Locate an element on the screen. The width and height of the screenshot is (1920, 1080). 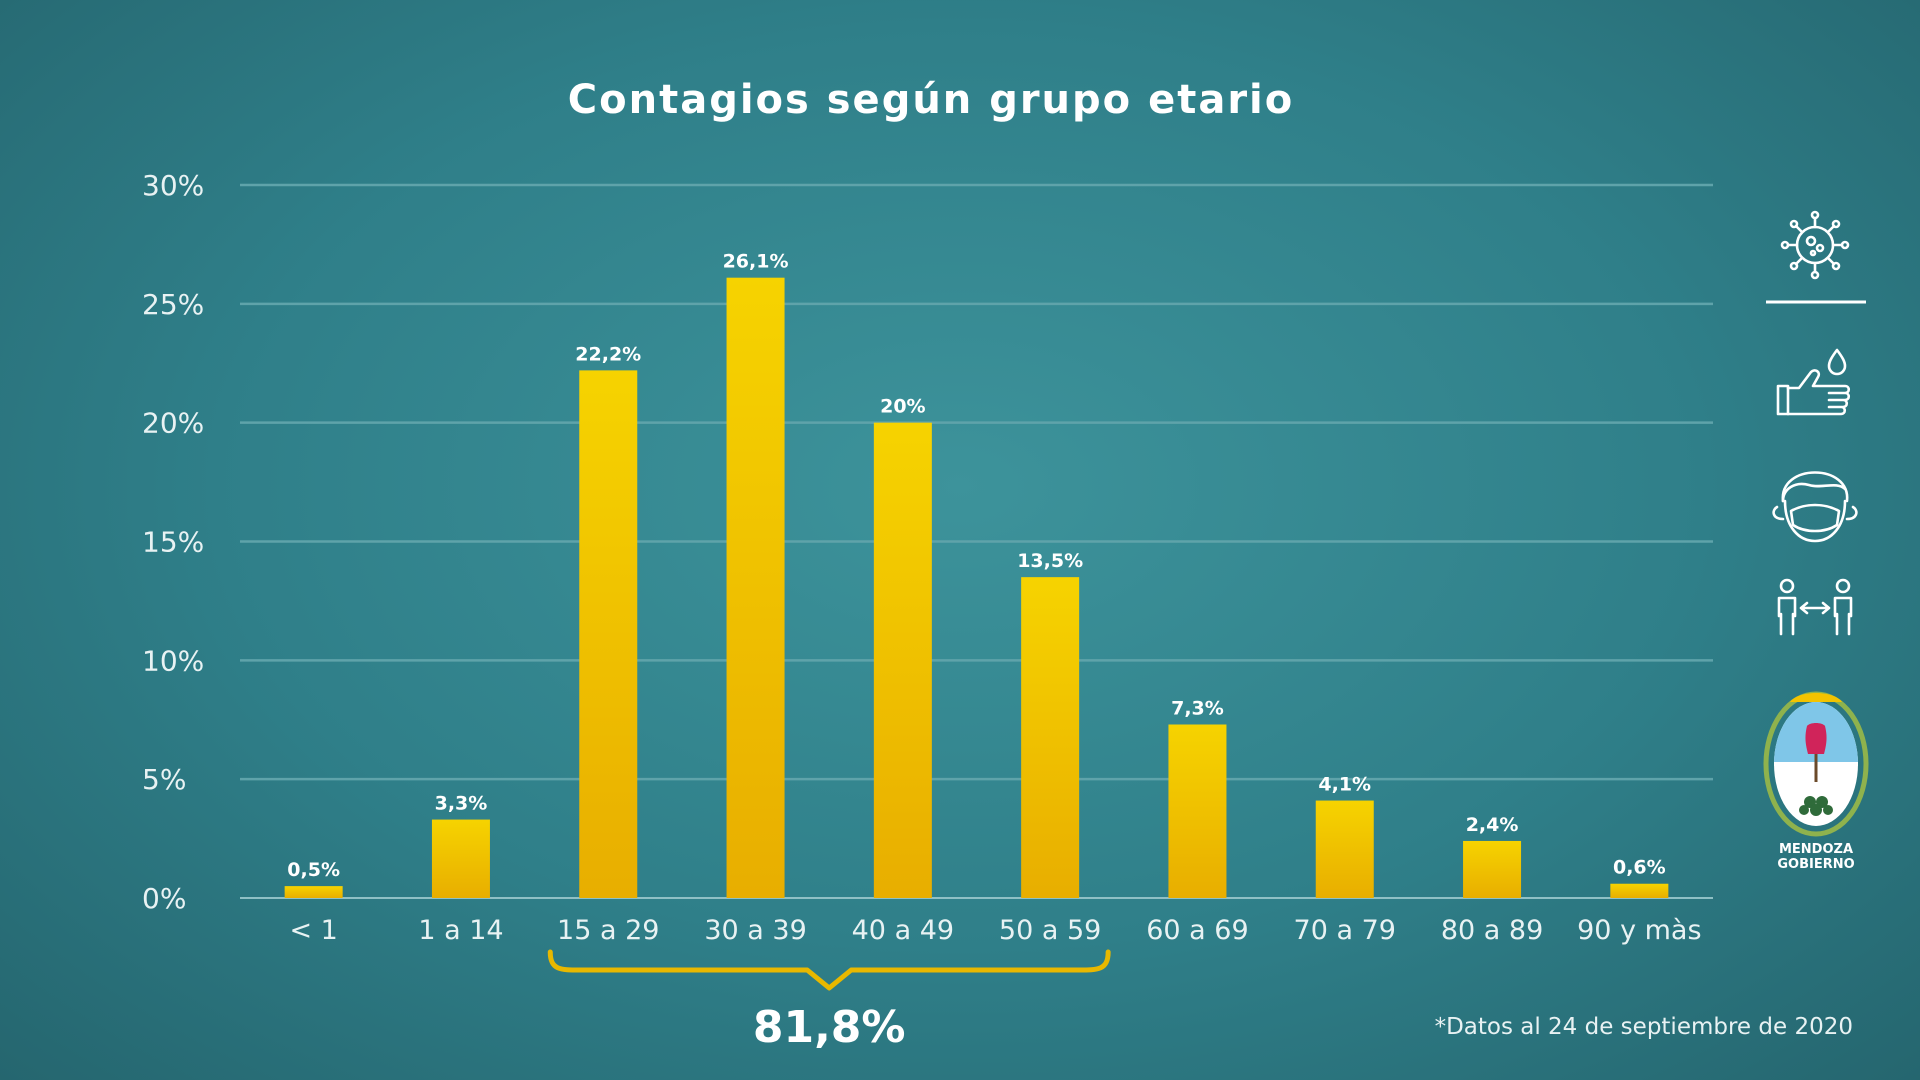
y-axis-ticks: 0% 5% 10% 15% 20% 25% 30% is located at coordinates (173, 542).